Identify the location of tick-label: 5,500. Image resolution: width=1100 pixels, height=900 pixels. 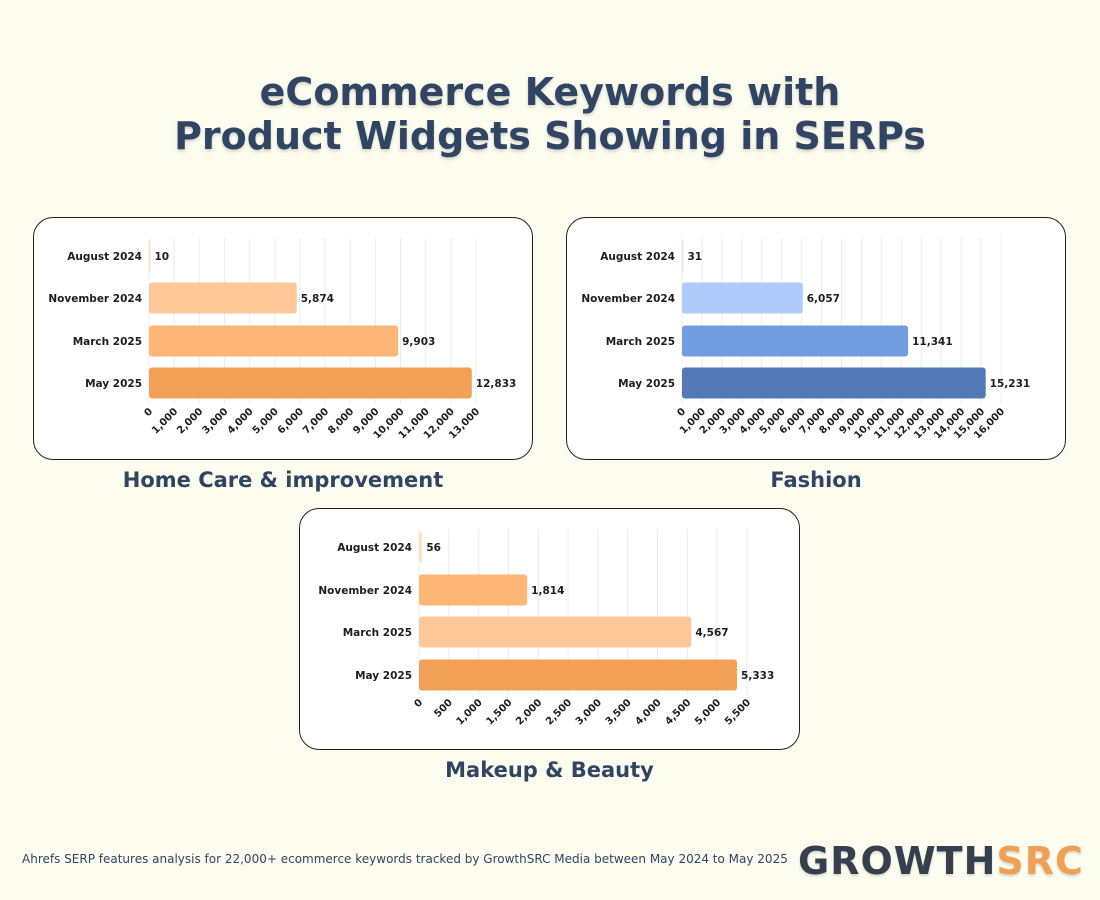
(738, 712).